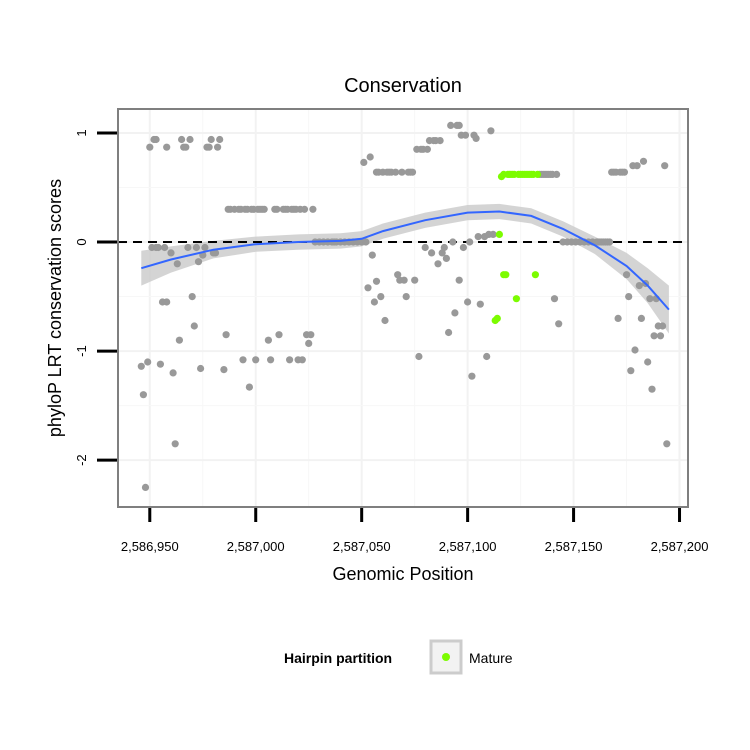 Image resolution: width=750 pixels, height=750 pixels. What do you see at coordinates (81, 351) in the screenshot?
I see `y-tick-label: -1` at bounding box center [81, 351].